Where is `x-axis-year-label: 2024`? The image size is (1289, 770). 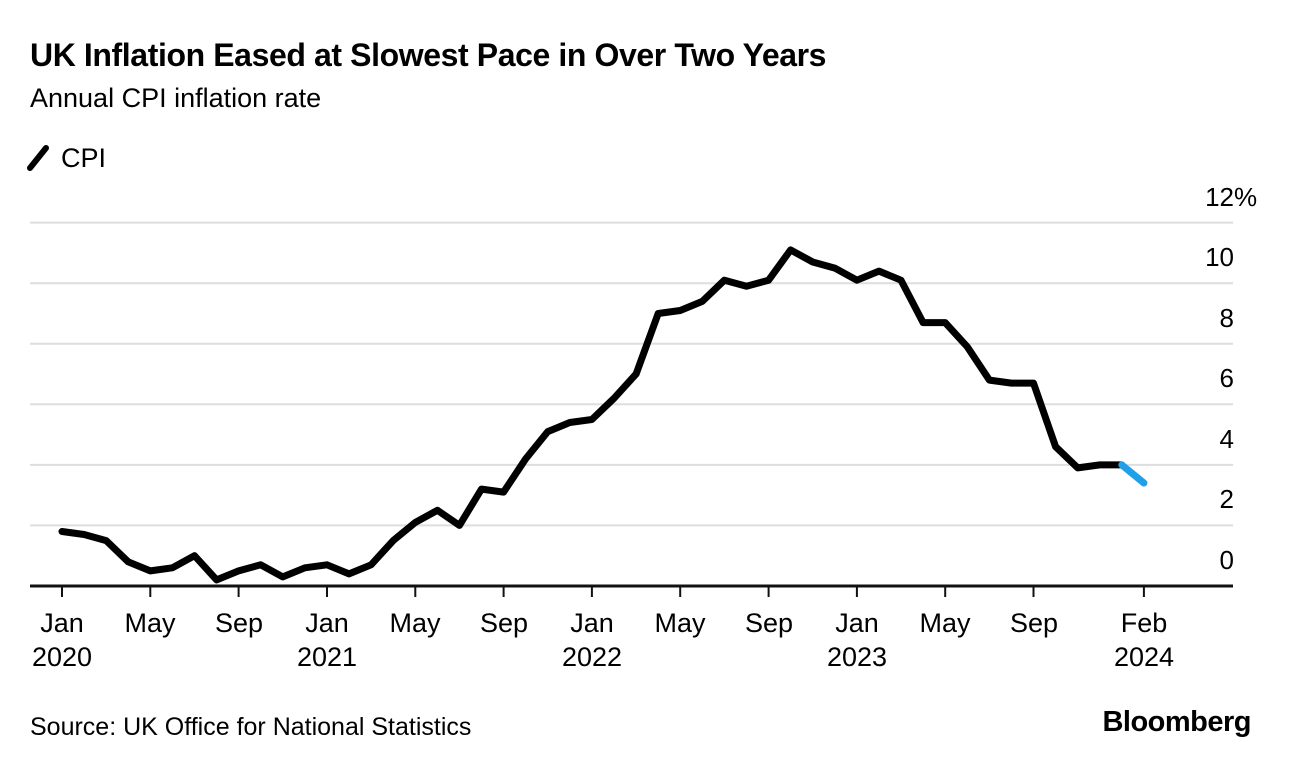 x-axis-year-label: 2024 is located at coordinates (1144, 657).